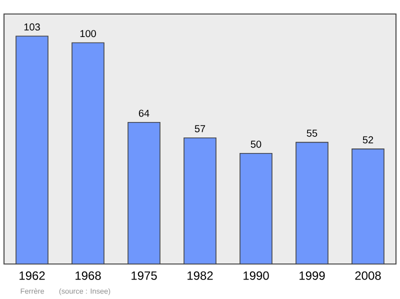 This screenshot has width=400, height=299. What do you see at coordinates (88, 275) in the screenshot?
I see `x-tick-label: 1968` at bounding box center [88, 275].